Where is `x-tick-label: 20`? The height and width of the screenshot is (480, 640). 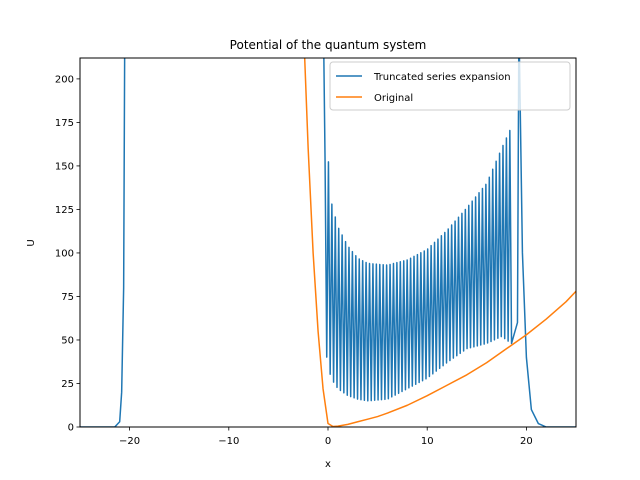 x-tick-label: 20 is located at coordinates (526, 441).